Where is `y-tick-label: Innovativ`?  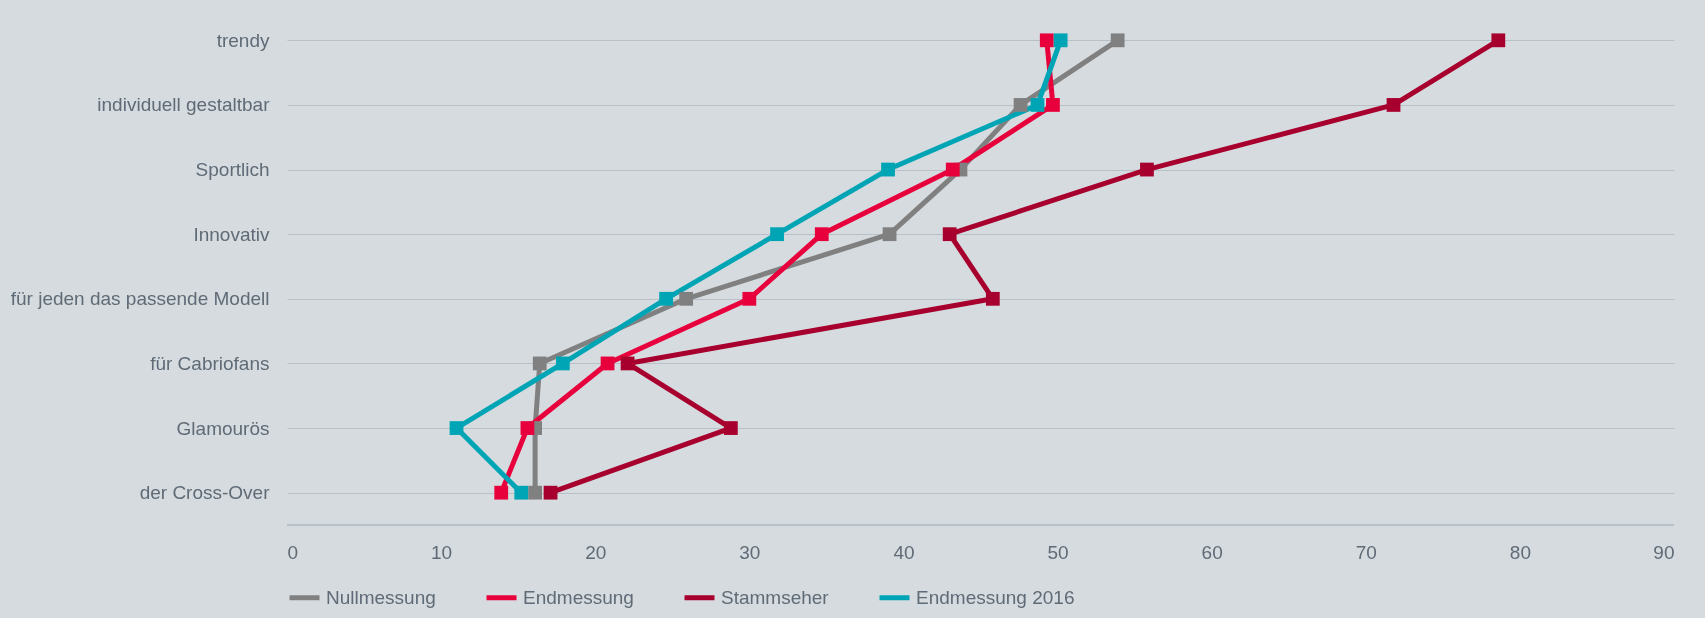
y-tick-label: Innovativ is located at coordinates (231, 234).